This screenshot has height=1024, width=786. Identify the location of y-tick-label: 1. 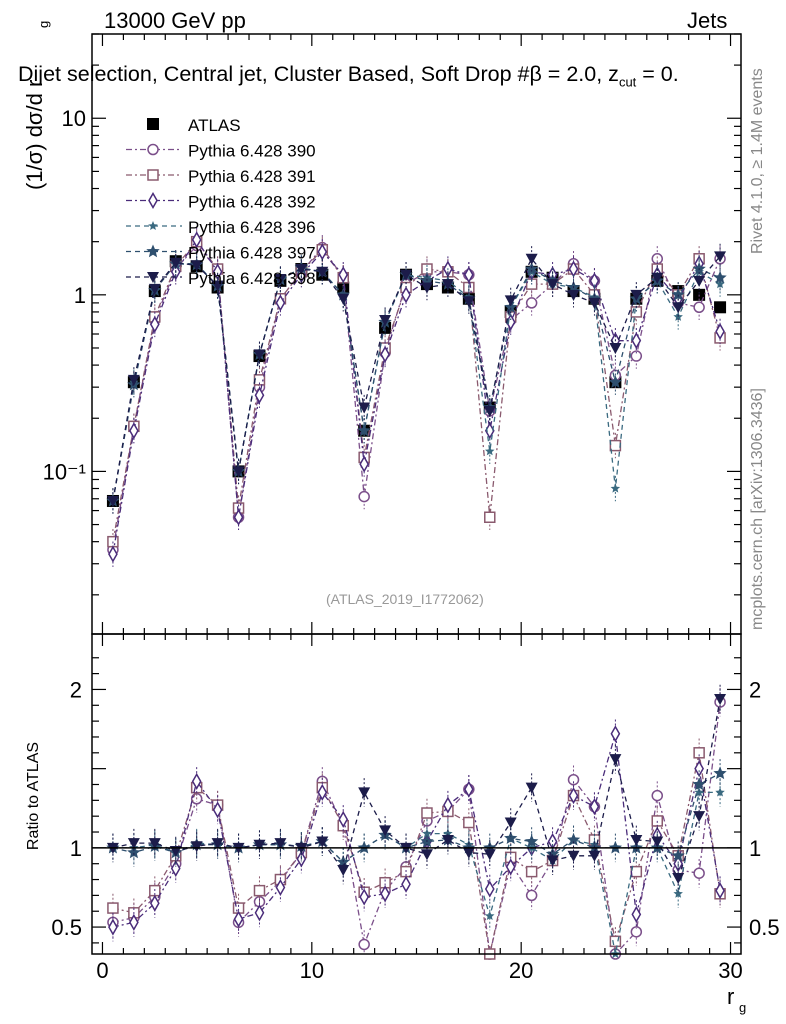
(80, 295).